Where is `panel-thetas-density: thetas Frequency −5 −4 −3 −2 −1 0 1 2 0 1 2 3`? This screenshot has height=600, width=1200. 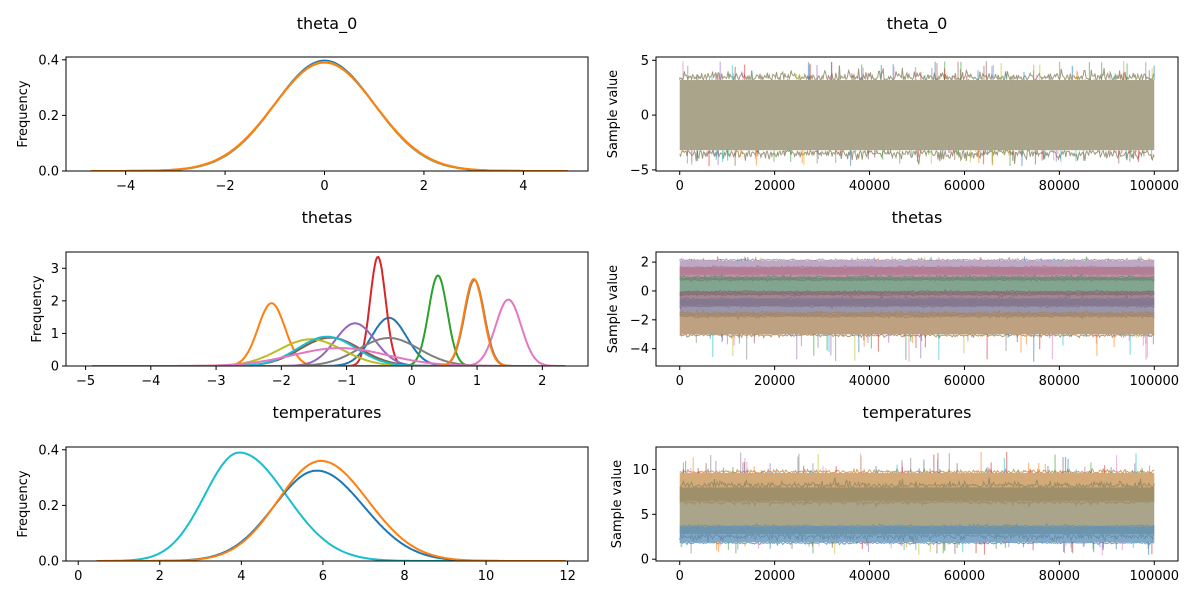
panel-thetas-density: thetas Frequency −5 −4 −3 −2 −1 0 1 2 0 1 2 3 is located at coordinates (309, 298).